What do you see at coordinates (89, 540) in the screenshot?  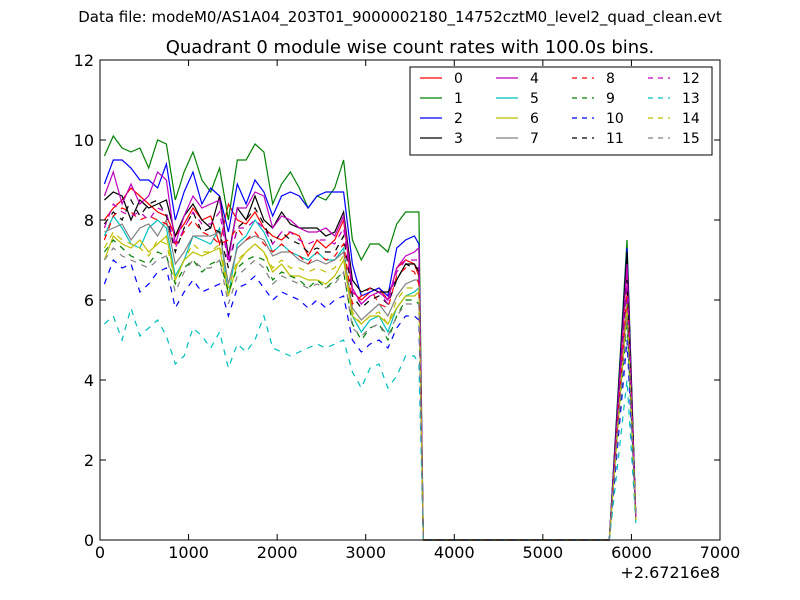 I see `y-tick-label: 0` at bounding box center [89, 540].